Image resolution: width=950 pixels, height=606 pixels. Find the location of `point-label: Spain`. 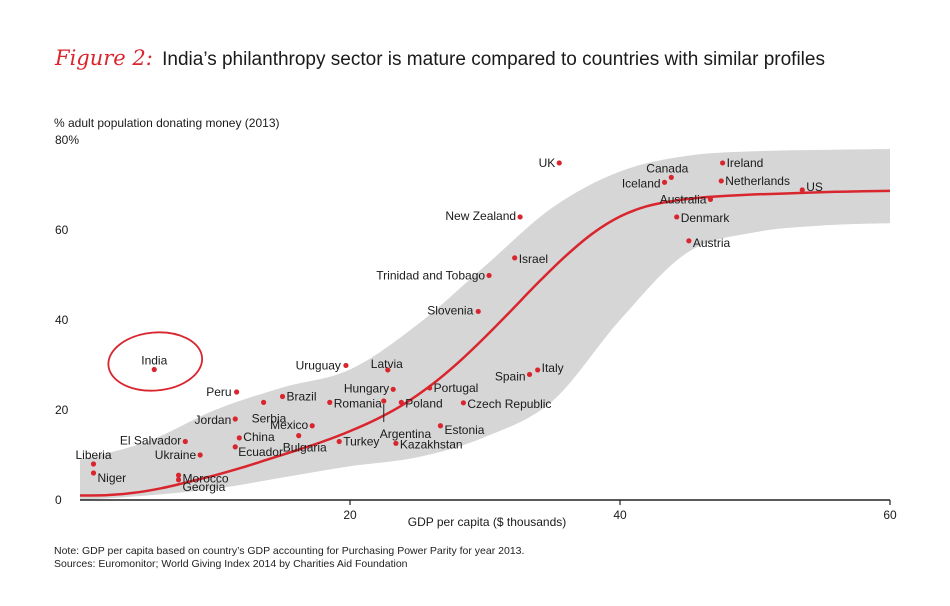

point-label: Spain is located at coordinates (510, 376).